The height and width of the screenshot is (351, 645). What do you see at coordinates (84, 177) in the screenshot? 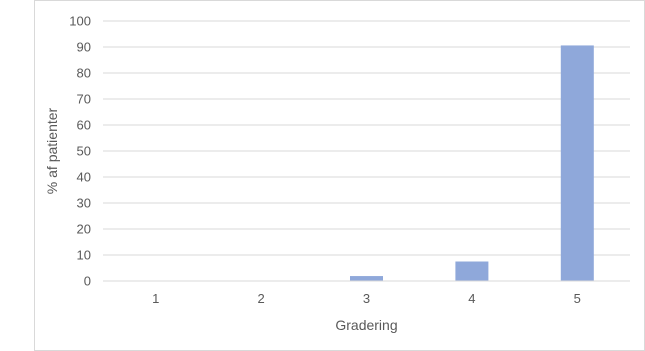
I see `y-tick-label: 40` at bounding box center [84, 177].